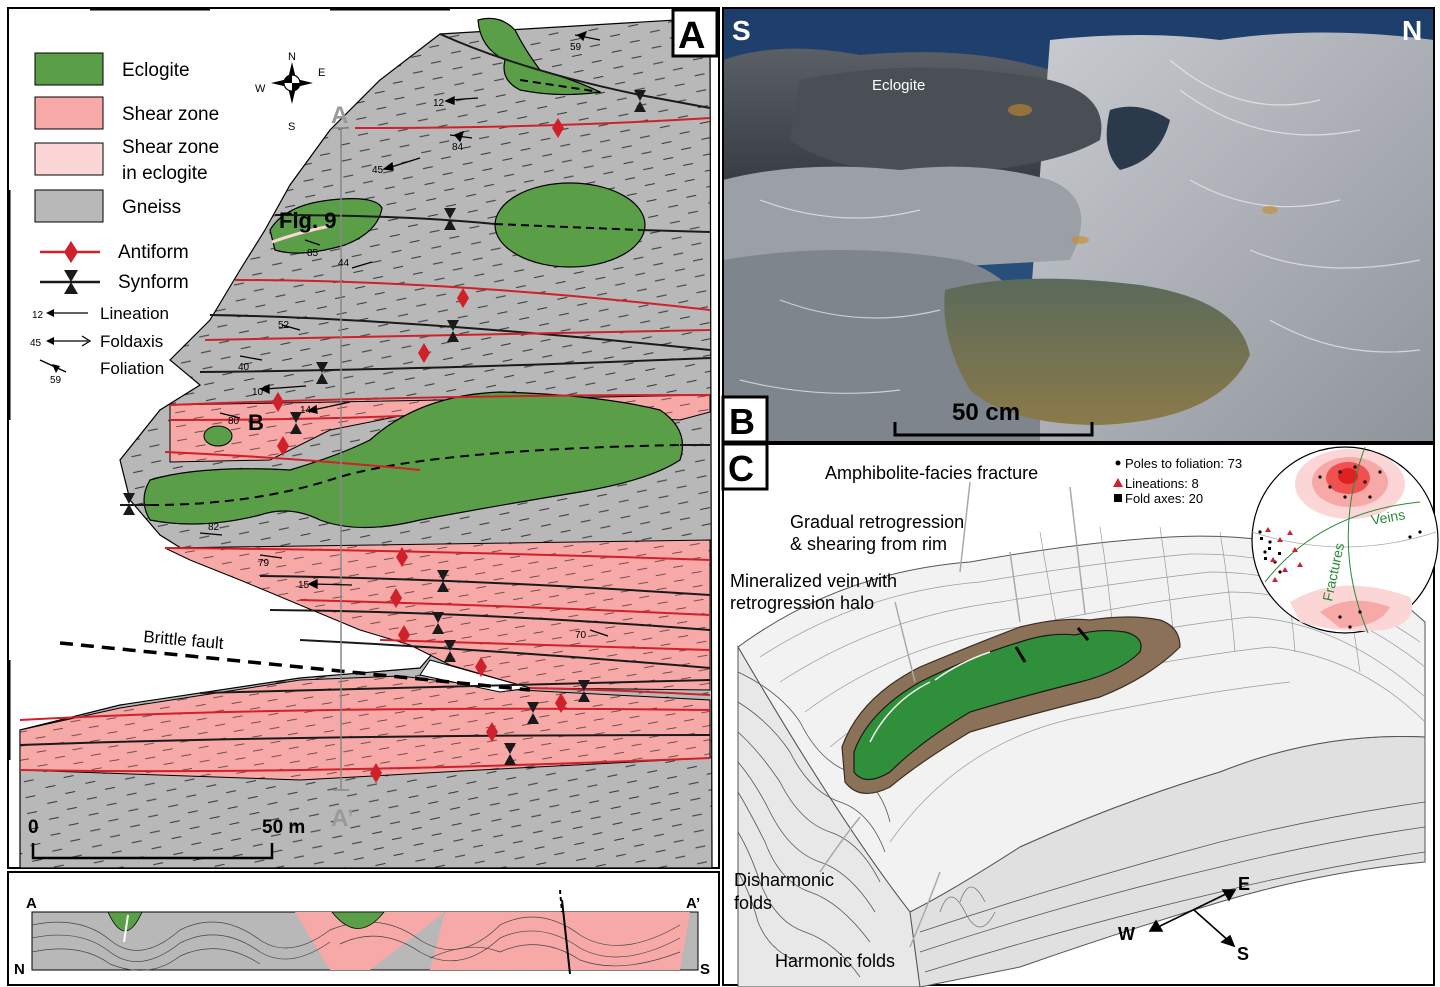 This screenshot has width=1440, height=987. I want to click on measurement-label: 80, so click(234, 421).